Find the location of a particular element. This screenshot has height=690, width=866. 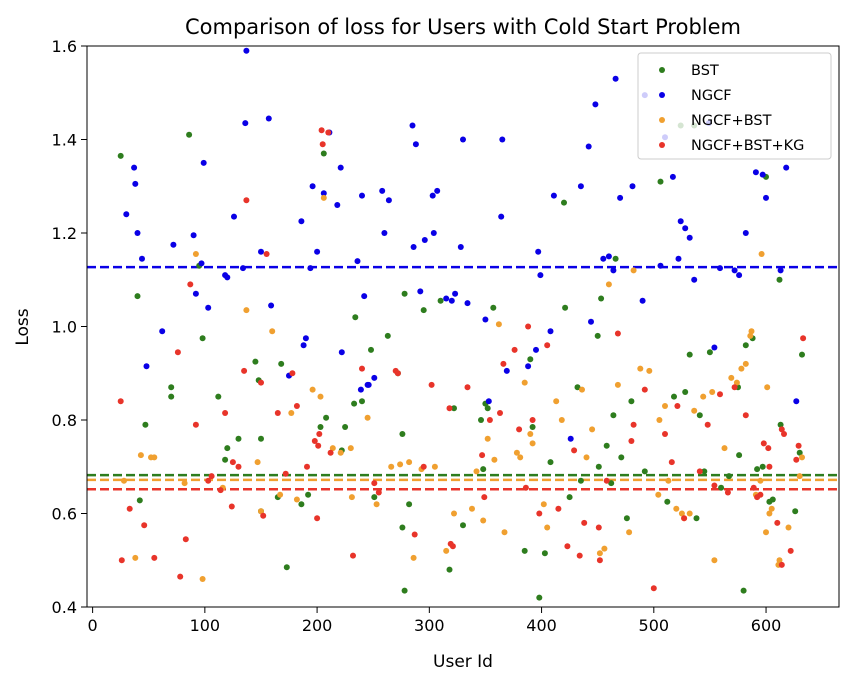

y-tick-label: 1.0 is located at coordinates (64, 327).